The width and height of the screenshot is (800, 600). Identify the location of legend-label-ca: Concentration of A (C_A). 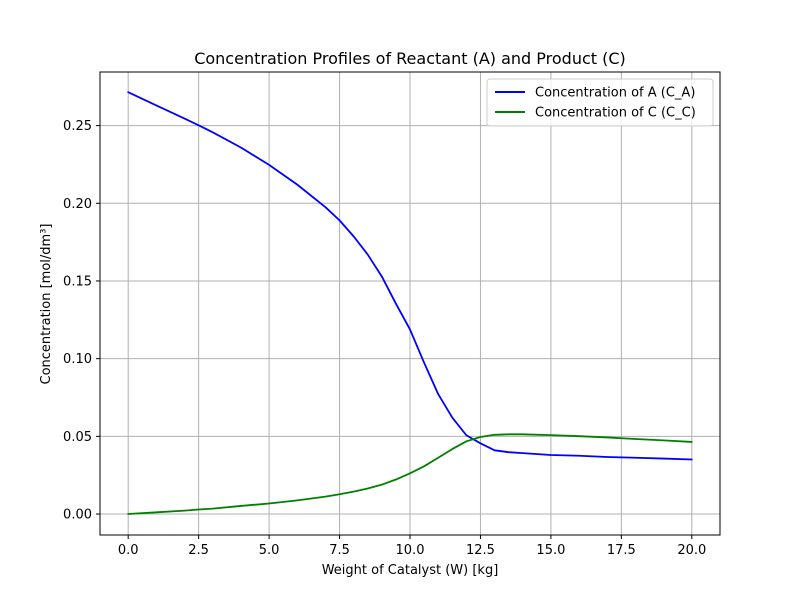
(615, 93).